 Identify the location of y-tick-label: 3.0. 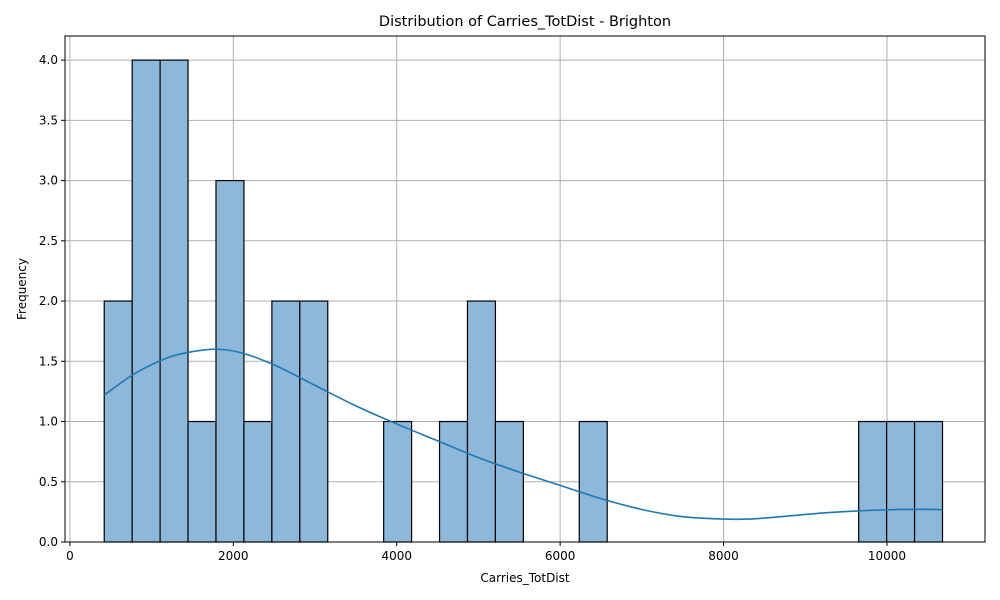
(48, 181).